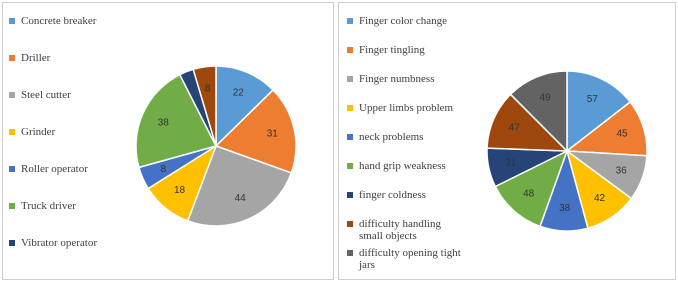 The image size is (678, 283). Describe the element at coordinates (622, 134) in the screenshot. I see `data-label: 45` at that location.